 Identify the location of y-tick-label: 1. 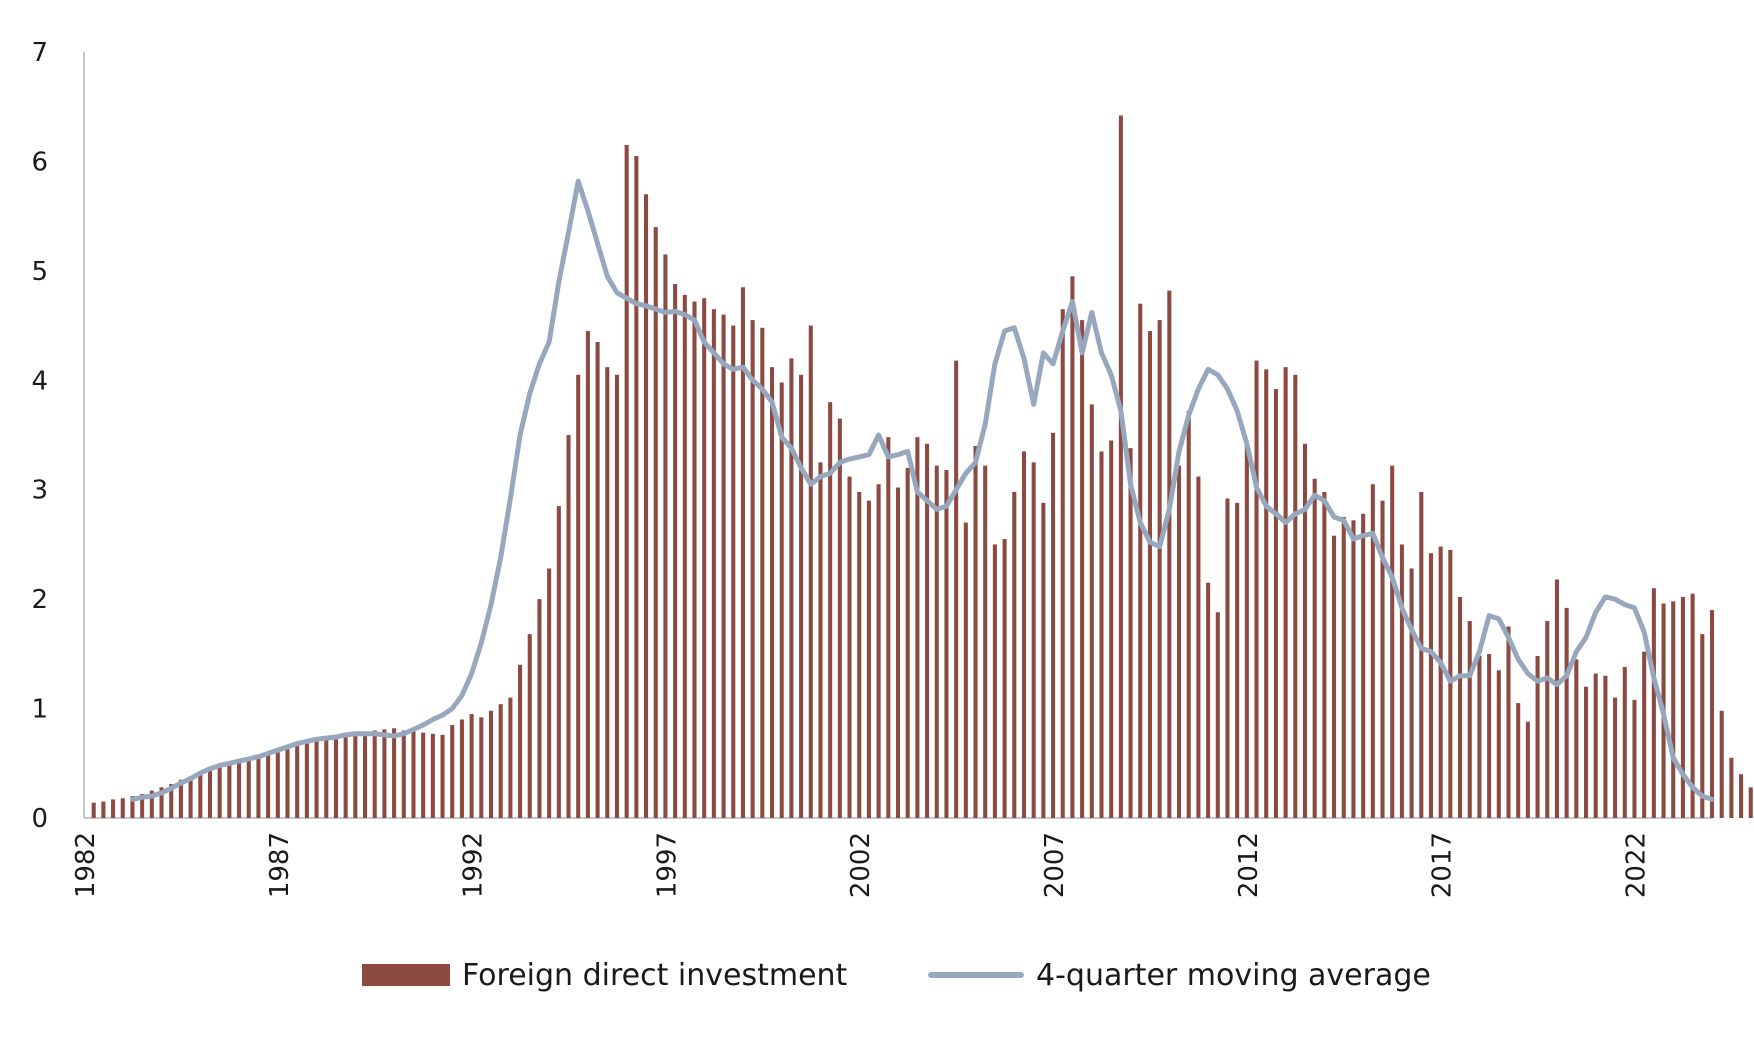
(39, 710).